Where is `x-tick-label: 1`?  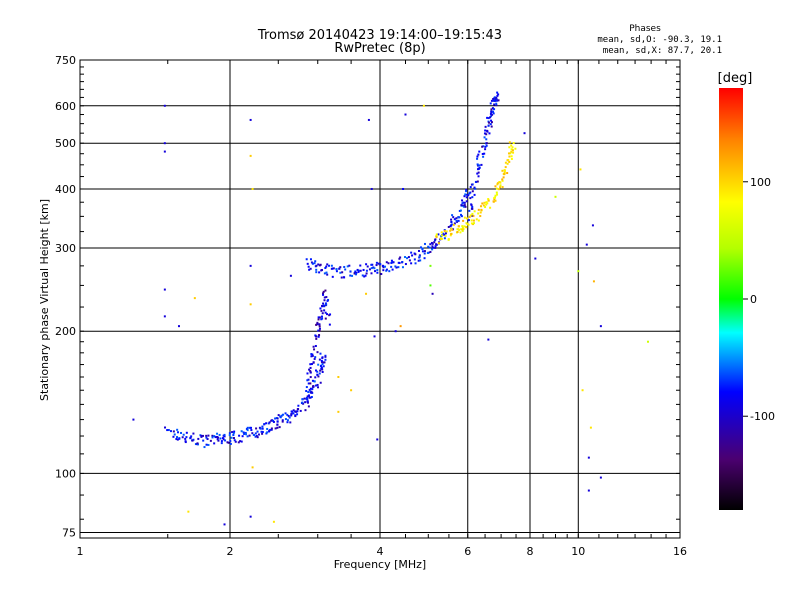
x-tick-label: 1 is located at coordinates (80, 551).